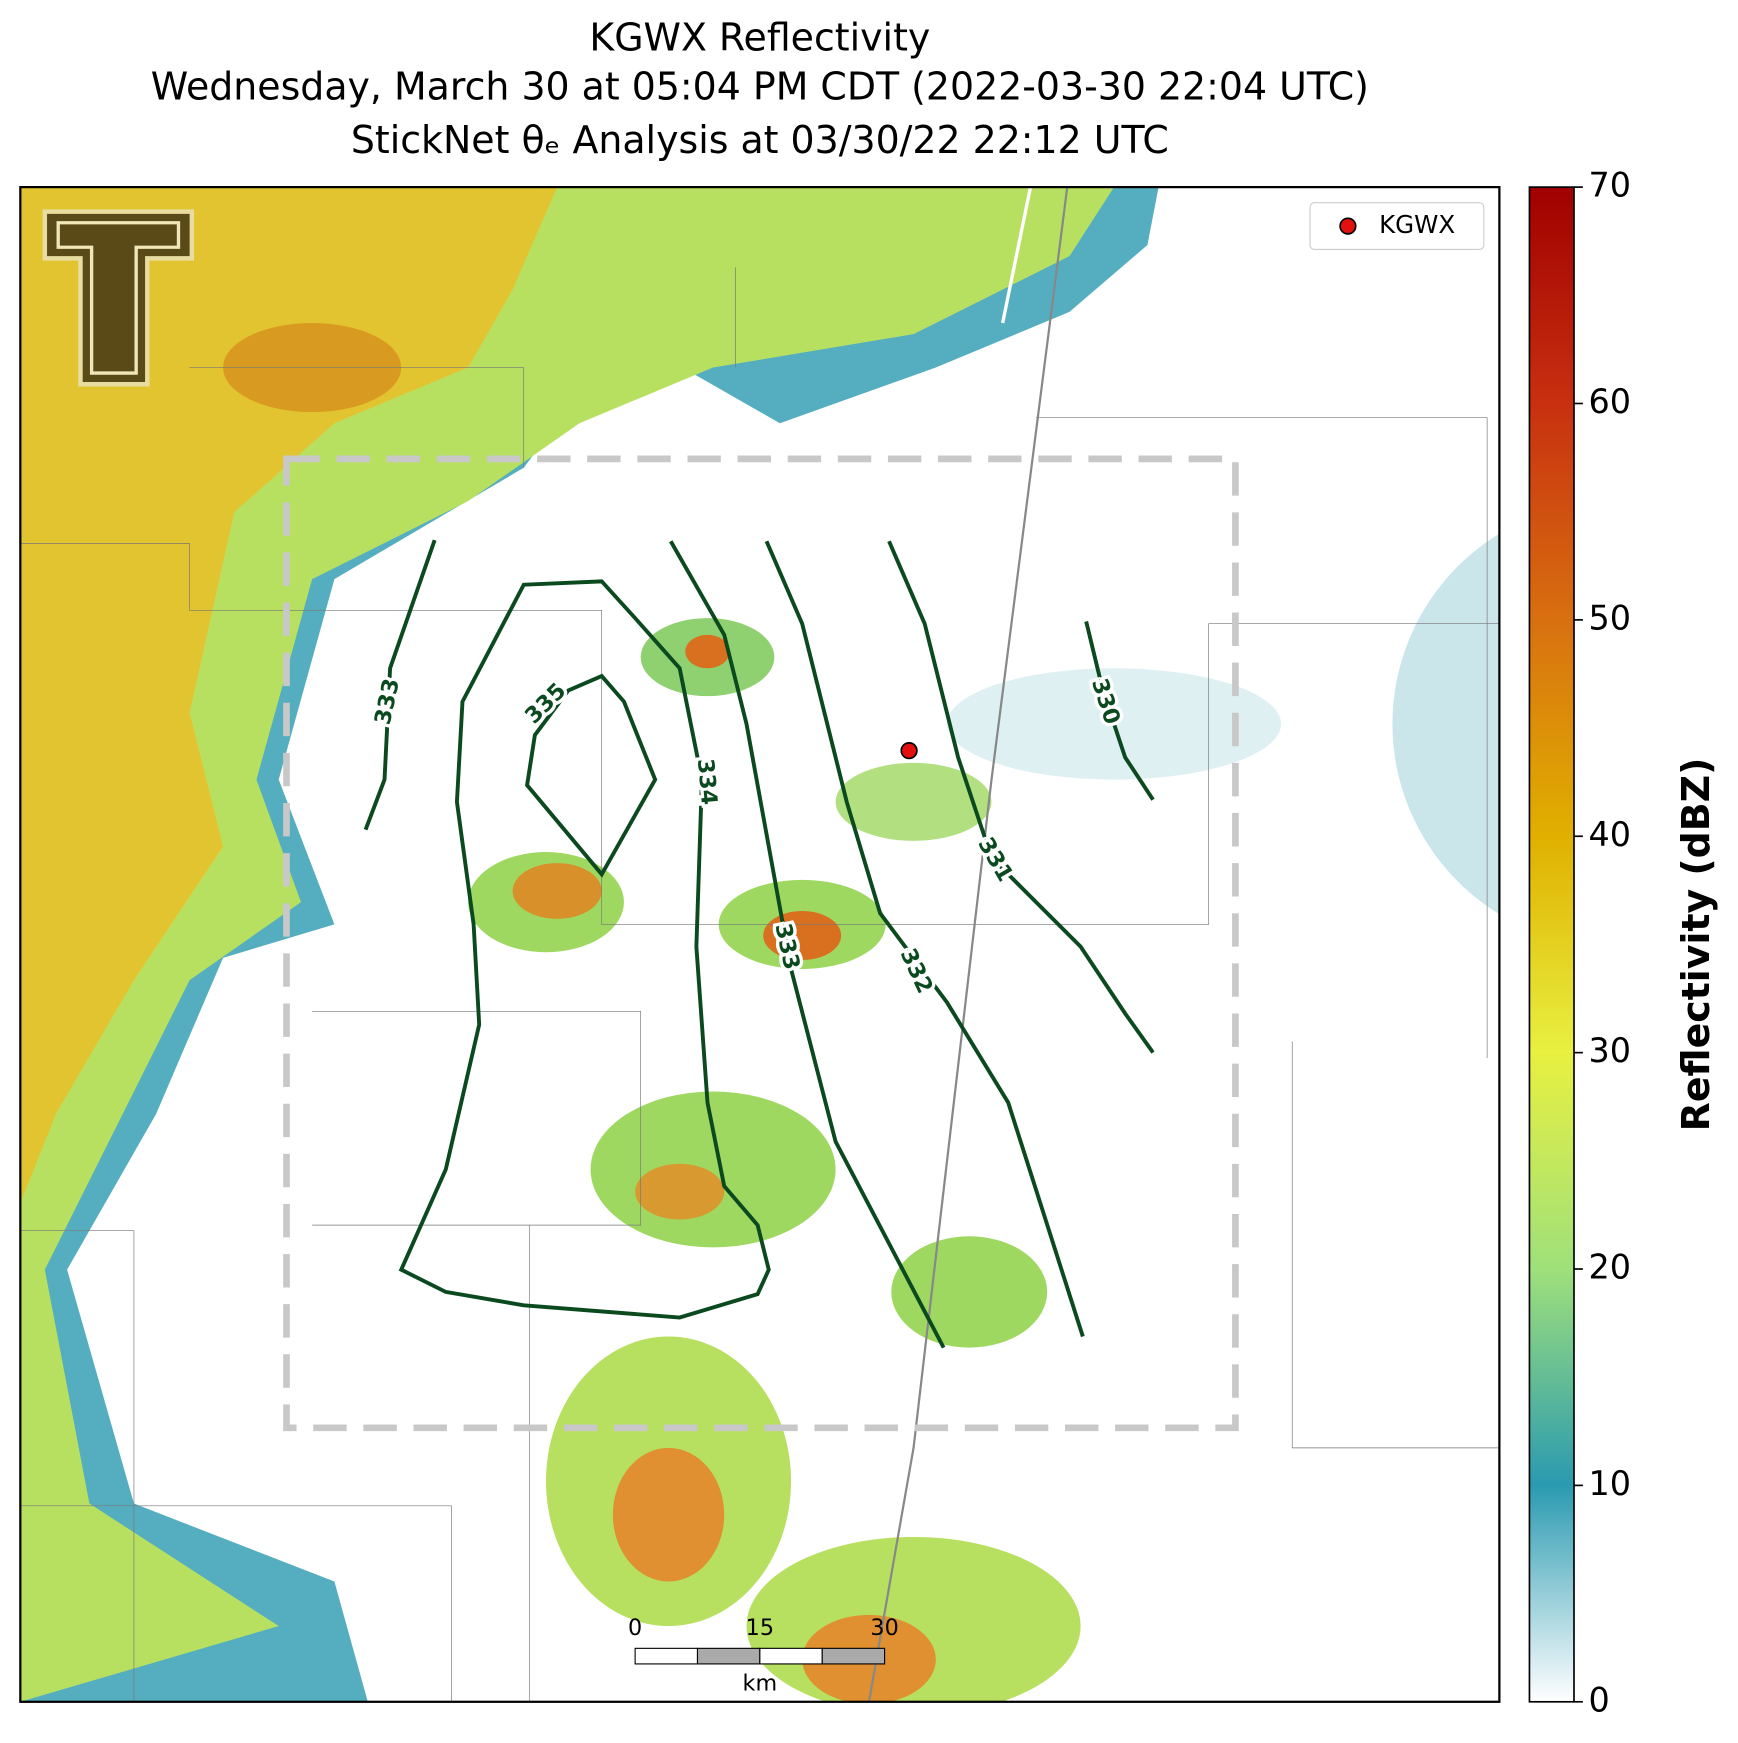 The width and height of the screenshot is (1738, 1743). Describe the element at coordinates (1609, 1267) in the screenshot. I see `colorbar-tick-label: 20` at that location.